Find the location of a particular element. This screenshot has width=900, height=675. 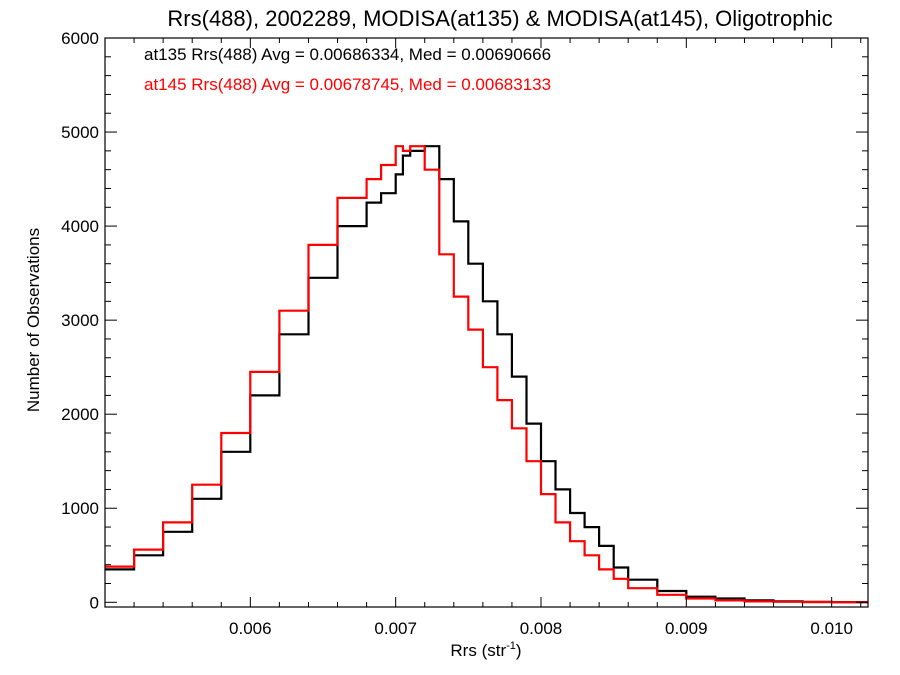

y-tick-label: 1000 is located at coordinates (80, 508).